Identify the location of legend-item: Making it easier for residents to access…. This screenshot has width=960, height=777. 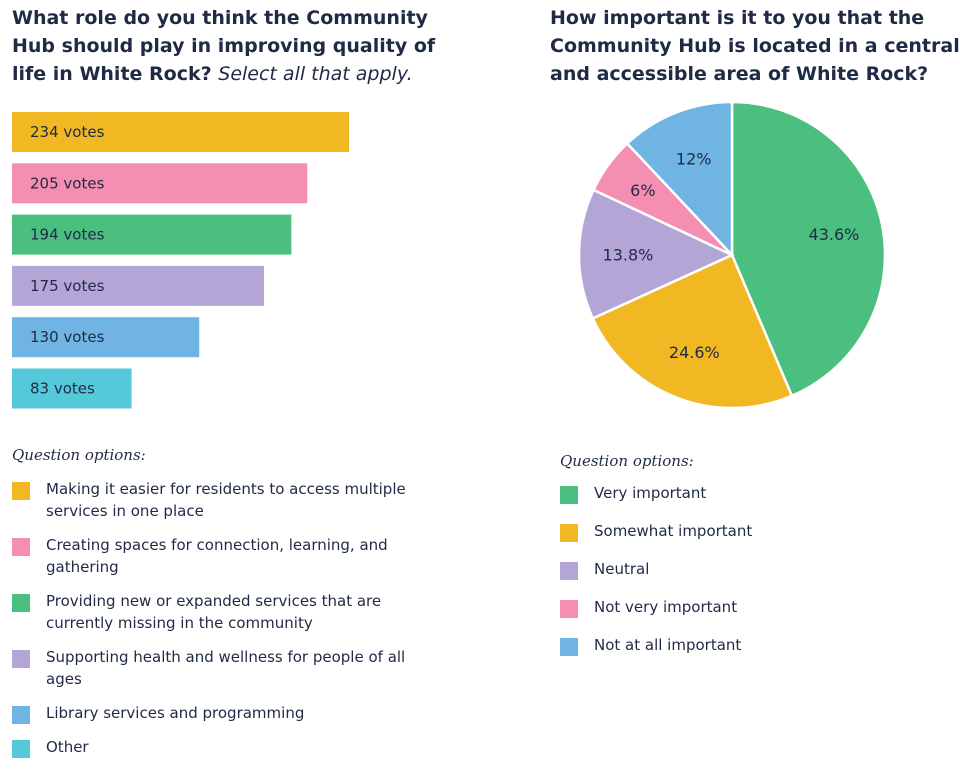
(222, 500).